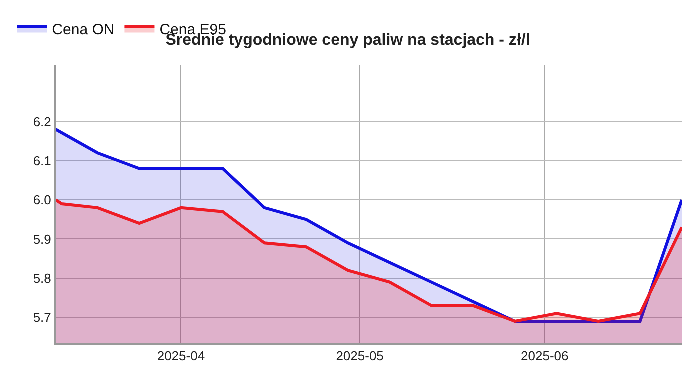 The image size is (696, 376). I want to click on x-tick-label: 2025-05, so click(360, 356).